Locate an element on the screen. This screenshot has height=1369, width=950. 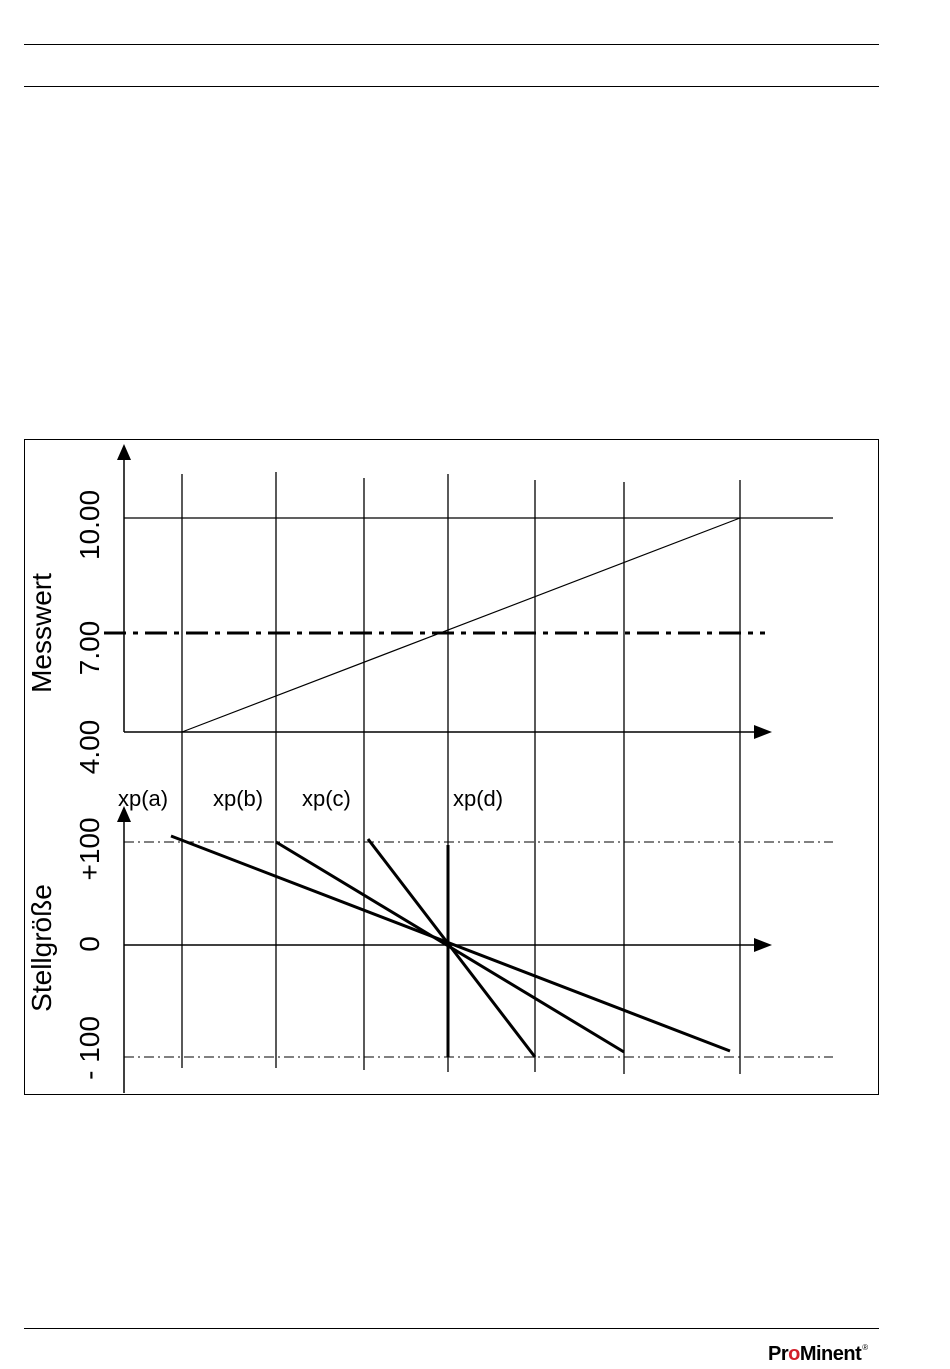
band-label-a: xp(a) is located at coordinates (143, 798).